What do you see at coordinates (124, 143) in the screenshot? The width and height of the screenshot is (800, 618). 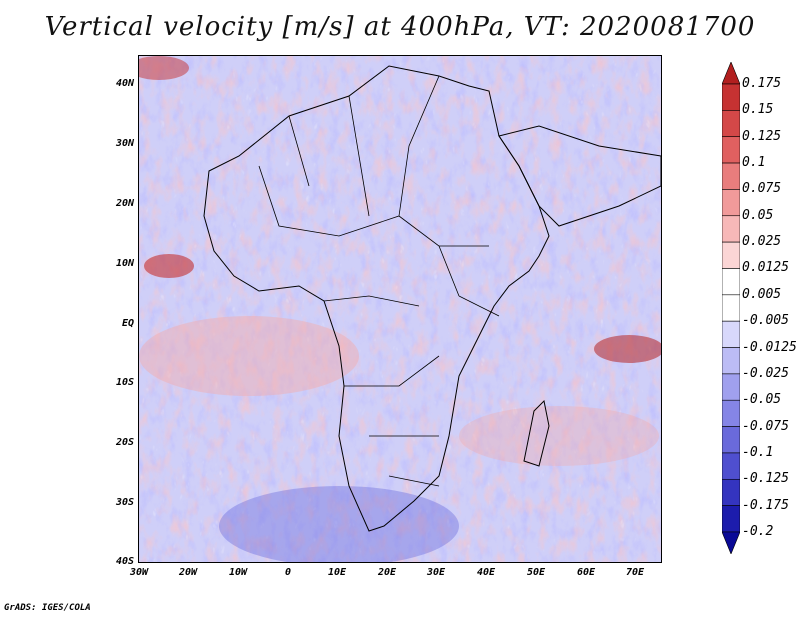 I see `lat-label: 30N` at bounding box center [124, 143].